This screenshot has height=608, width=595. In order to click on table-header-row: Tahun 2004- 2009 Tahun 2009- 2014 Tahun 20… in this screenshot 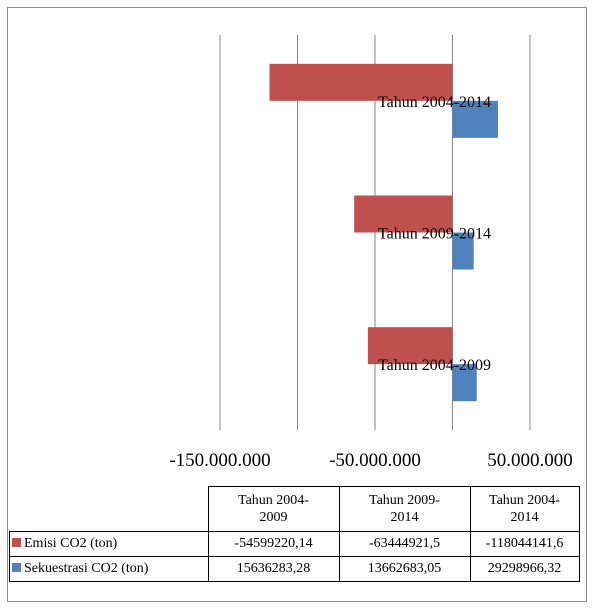, I will do `click(294, 509)`.